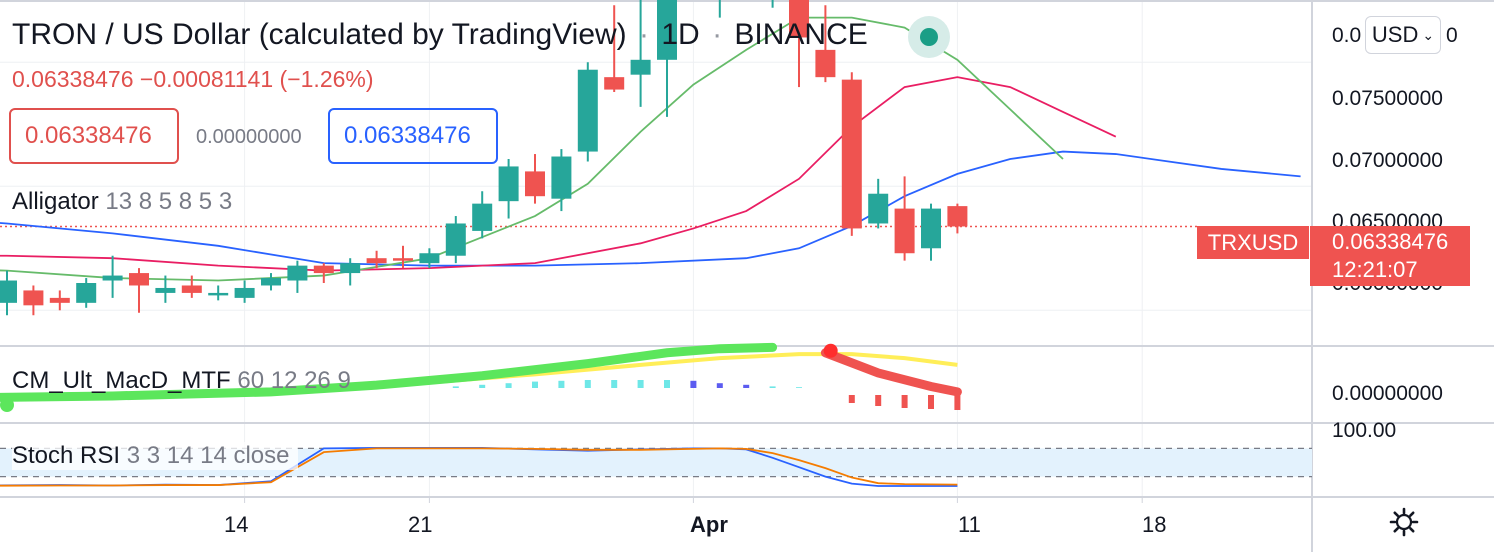 The height and width of the screenshot is (552, 1494). I want to click on time-axis-label: Apr, so click(709, 524).